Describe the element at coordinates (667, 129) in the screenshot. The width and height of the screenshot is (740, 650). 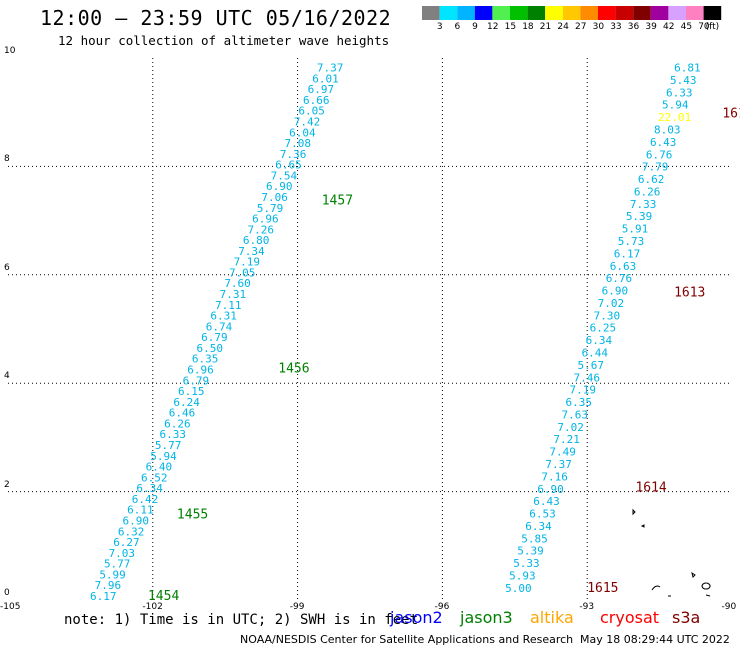
I see `wave-height-label: 8.03` at that location.